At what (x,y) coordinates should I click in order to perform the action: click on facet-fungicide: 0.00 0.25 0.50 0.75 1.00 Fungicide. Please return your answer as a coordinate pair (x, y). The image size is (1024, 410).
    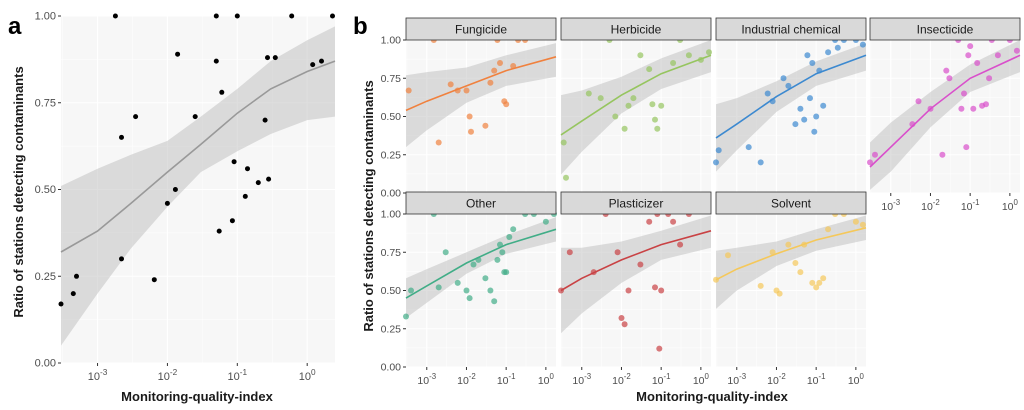
    Looking at the image, I should click on (469, 108).